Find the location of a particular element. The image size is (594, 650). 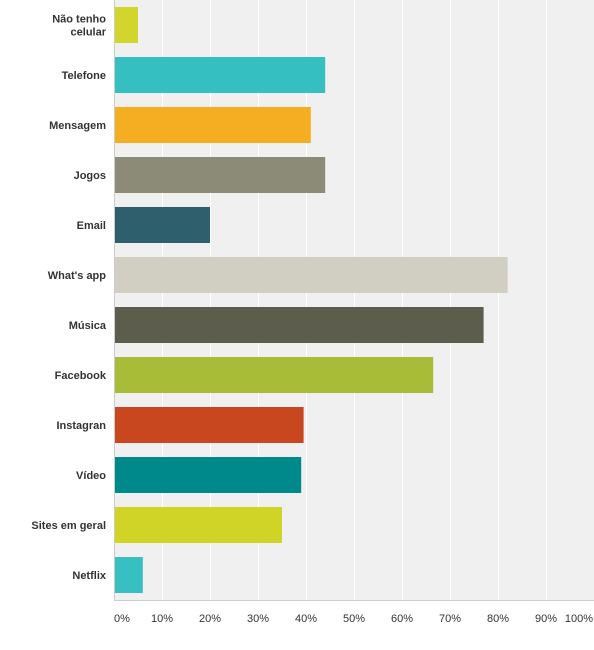

category-label: Música is located at coordinates (88, 326).